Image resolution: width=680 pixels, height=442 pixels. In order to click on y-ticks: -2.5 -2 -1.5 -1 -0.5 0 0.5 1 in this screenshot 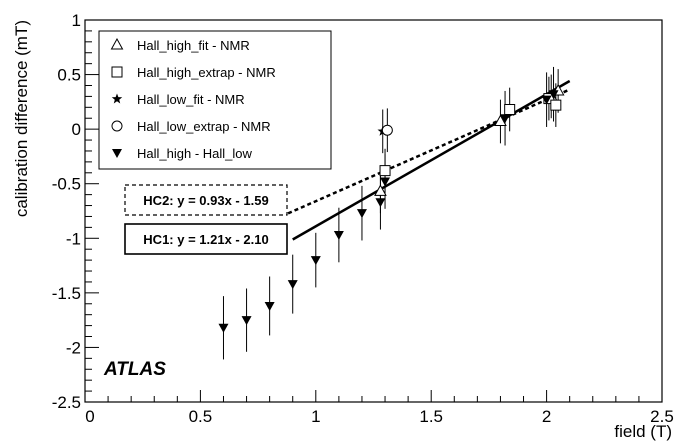, I will do `click(75, 211)`.